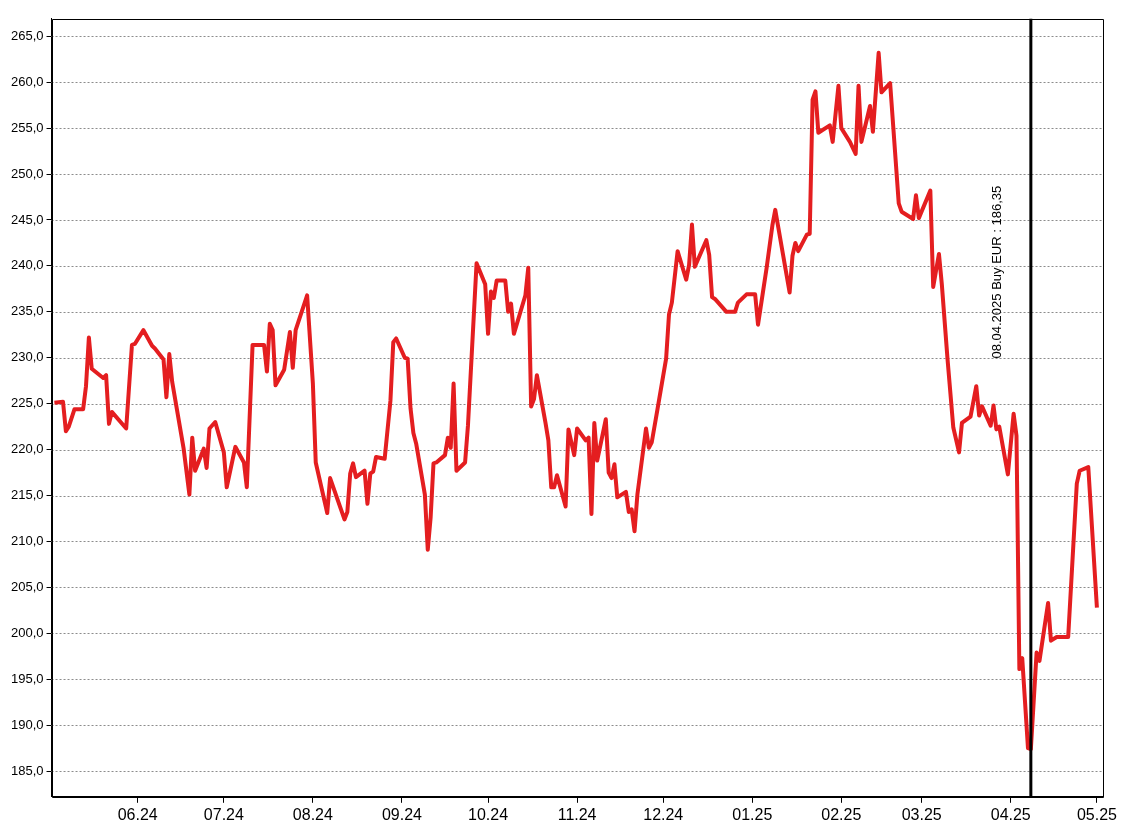 The height and width of the screenshot is (836, 1128). What do you see at coordinates (137, 814) in the screenshot?
I see `x-tick-label: 06.24` at bounding box center [137, 814].